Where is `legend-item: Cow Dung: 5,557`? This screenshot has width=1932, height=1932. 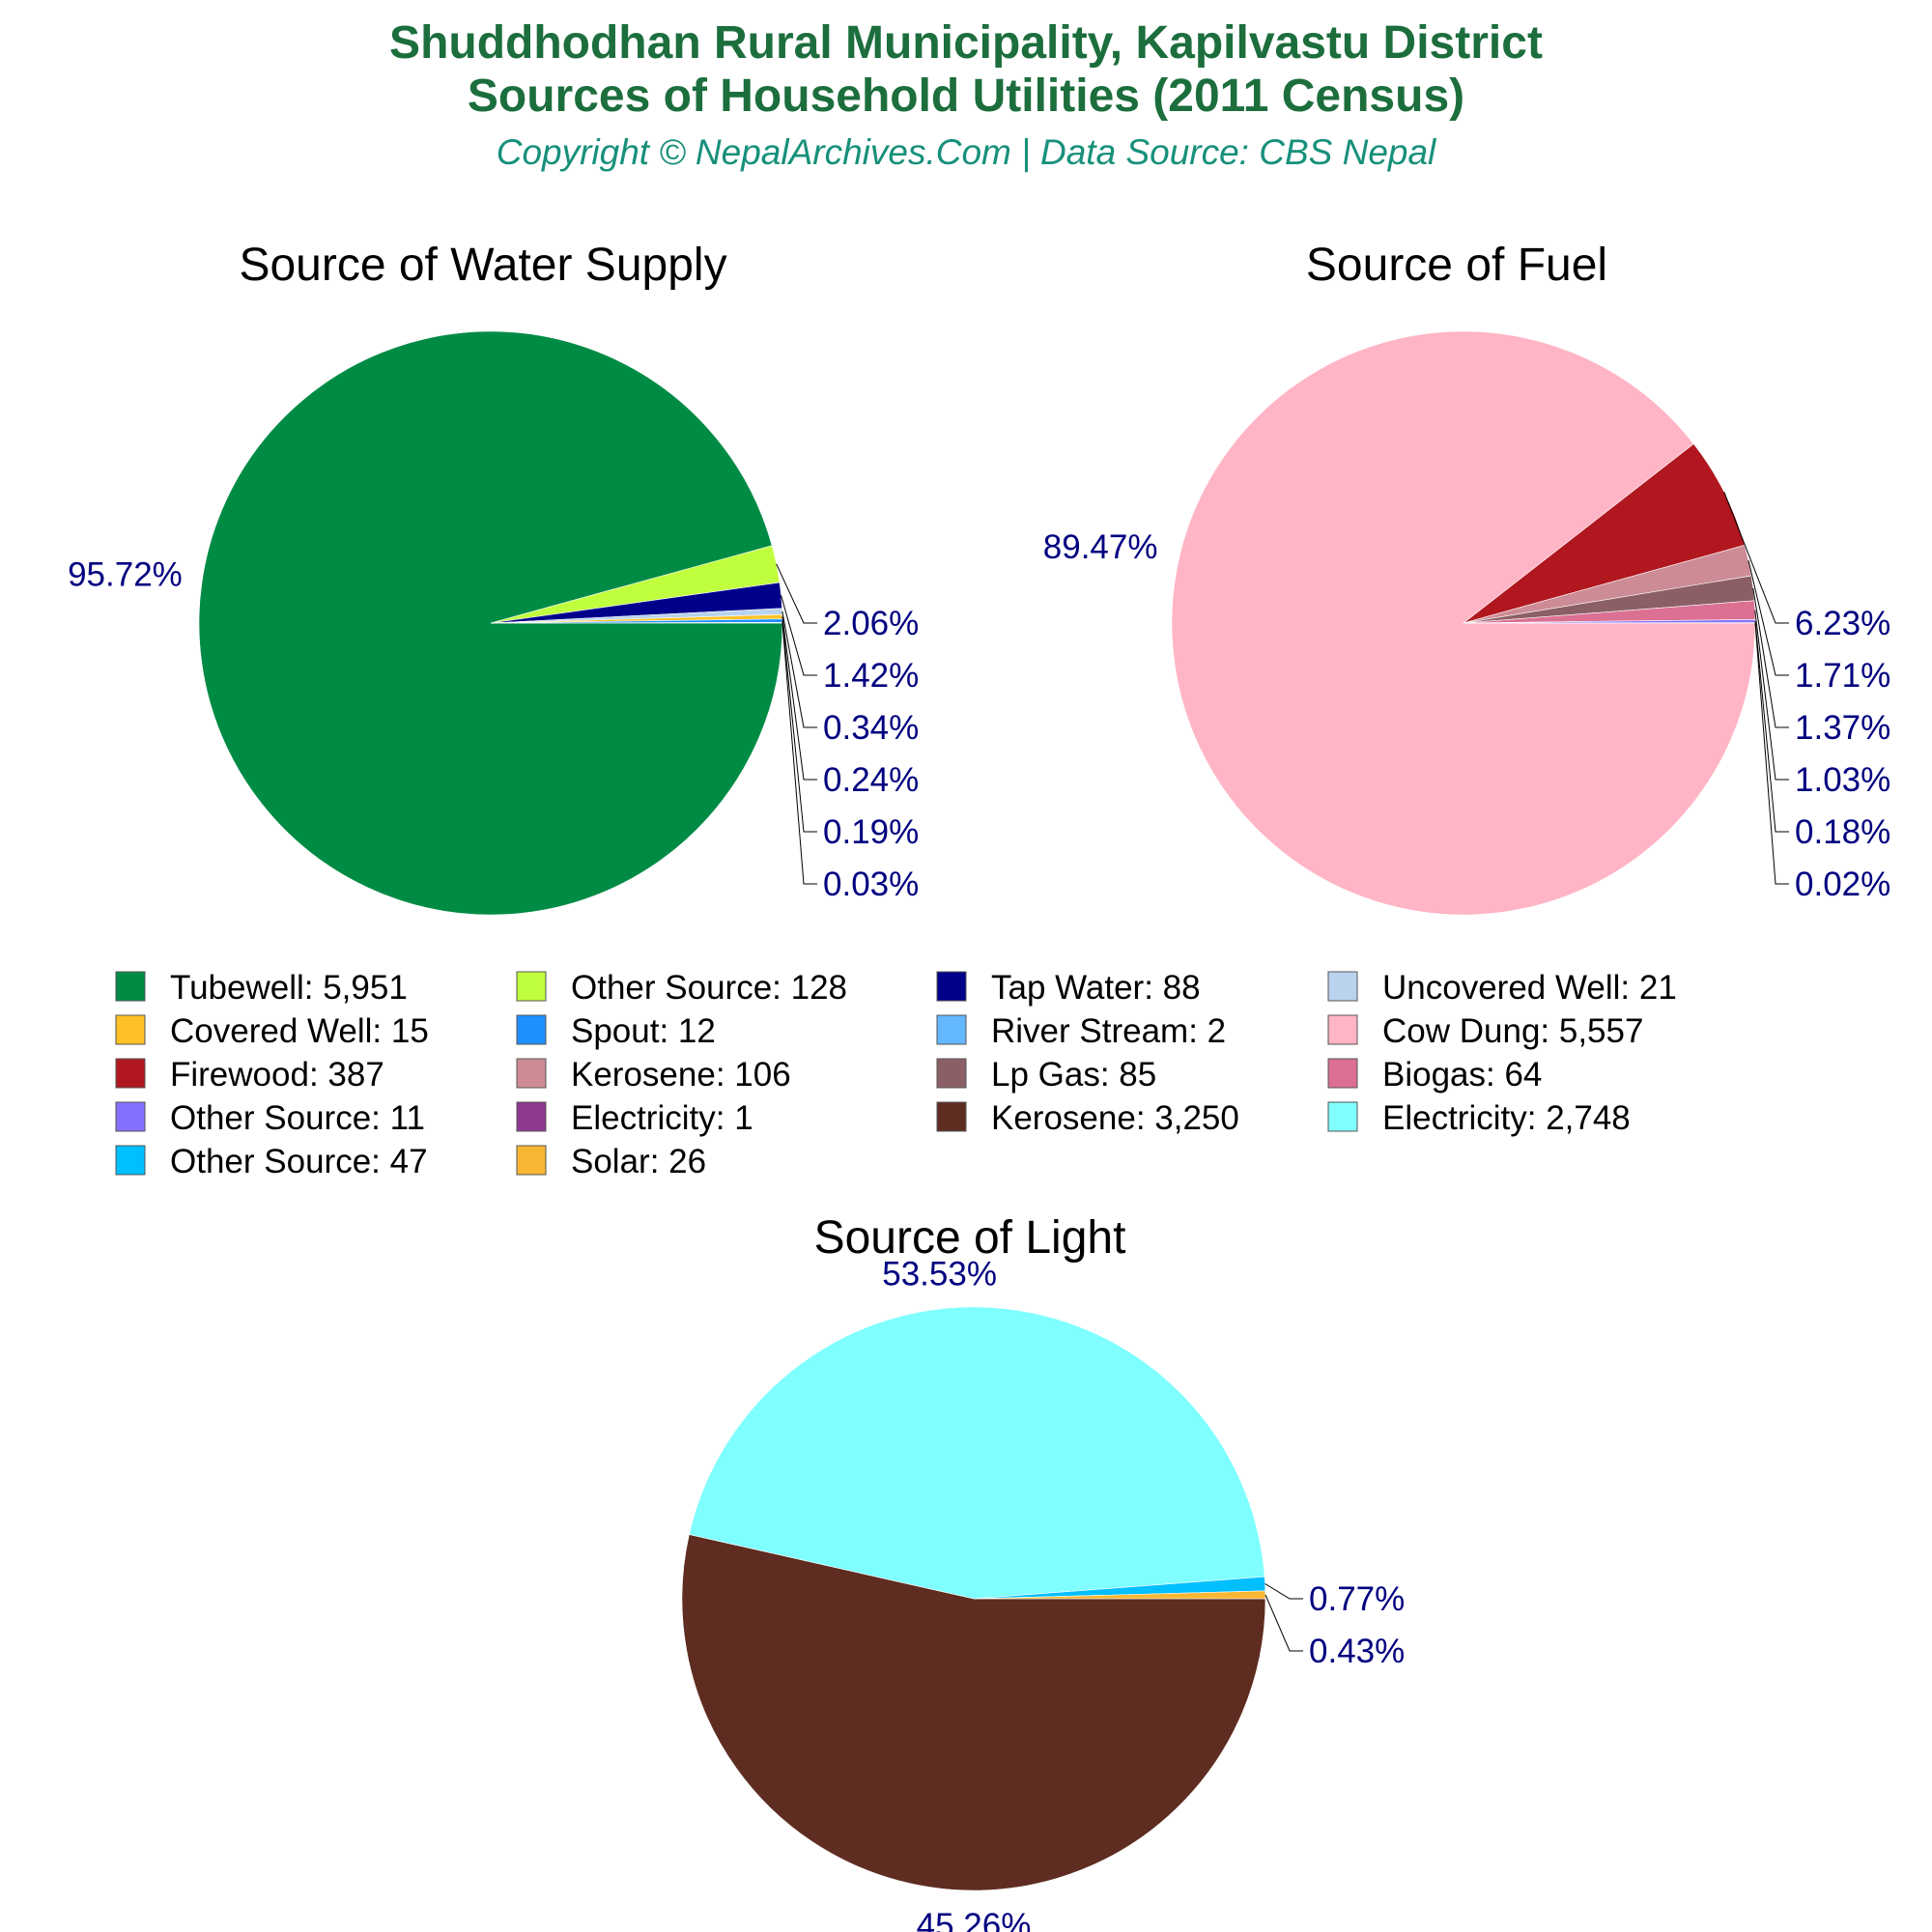
legend-item: Cow Dung: 5,557 is located at coordinates (1485, 1031).